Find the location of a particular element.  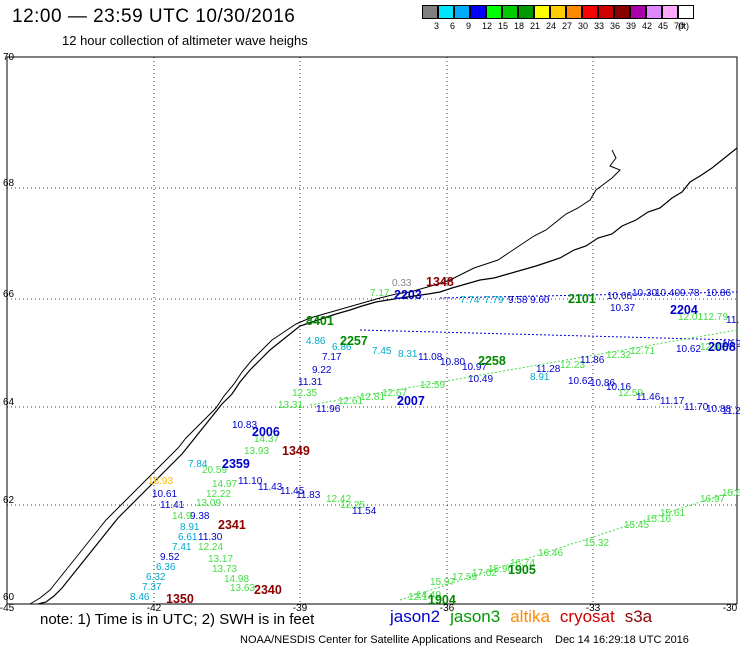

latitude-axis: 70 68 66 64 62 60 is located at coordinates (9, 327).